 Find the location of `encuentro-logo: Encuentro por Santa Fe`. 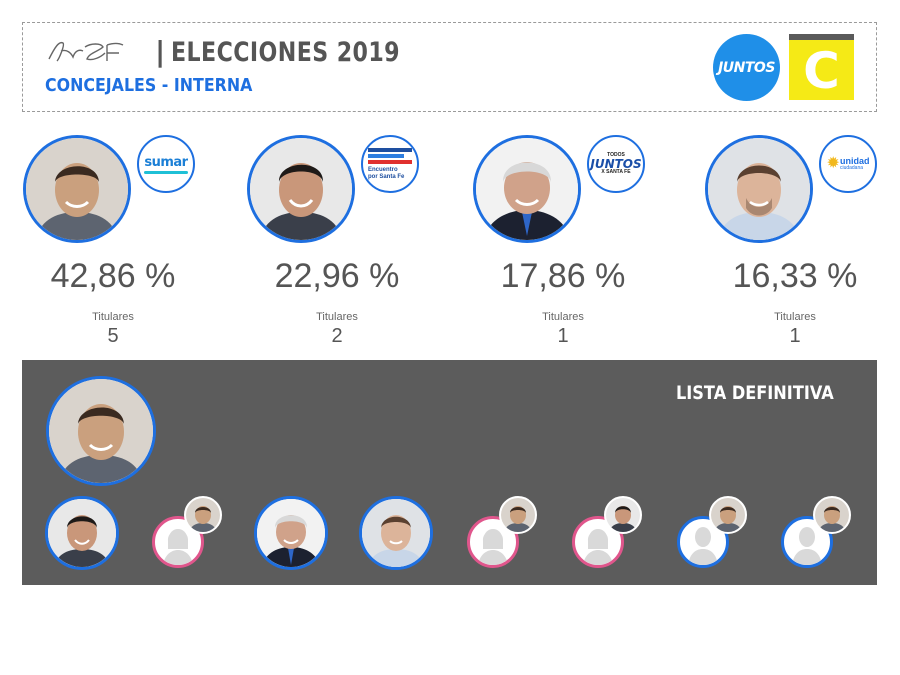

encuentro-logo: Encuentro por Santa Fe is located at coordinates (390, 164).